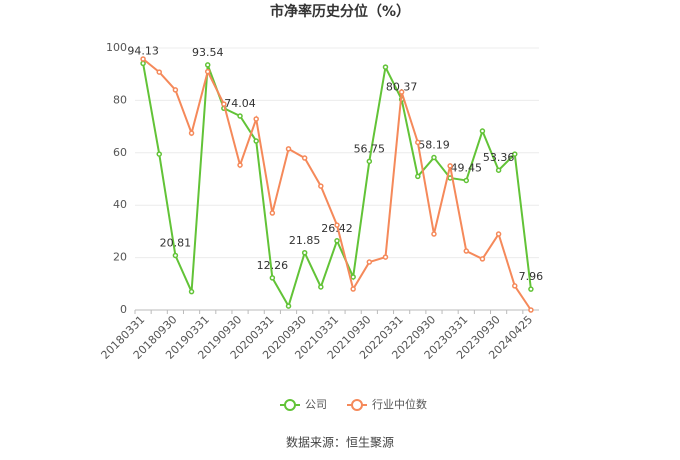  Describe the element at coordinates (305, 240) in the screenshot. I see `data-label: 21.85` at that location.